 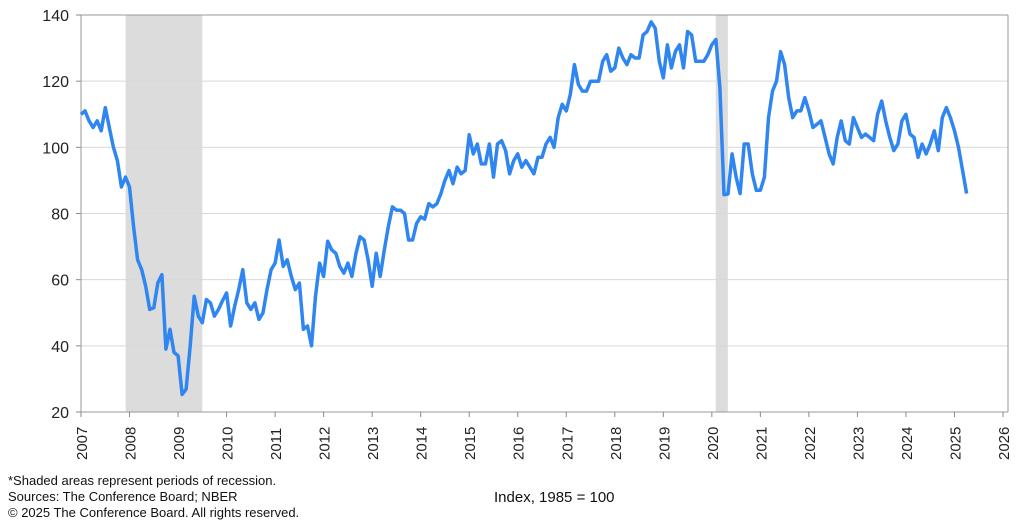 What do you see at coordinates (955, 443) in the screenshot?
I see `x-tick-label: 2025` at bounding box center [955, 443].